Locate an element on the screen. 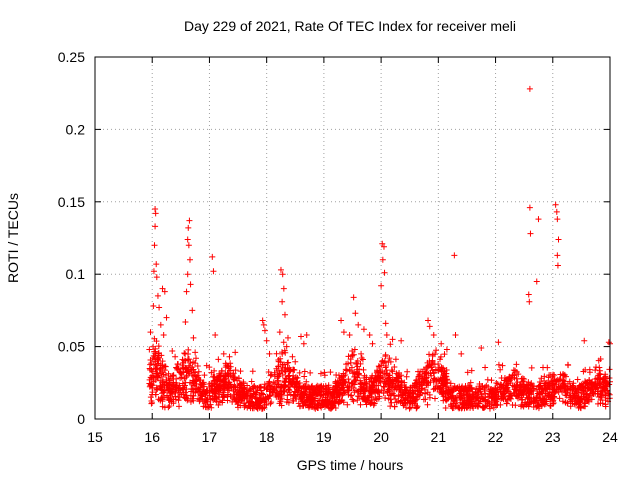  x-tick-label: 23 is located at coordinates (553, 437).